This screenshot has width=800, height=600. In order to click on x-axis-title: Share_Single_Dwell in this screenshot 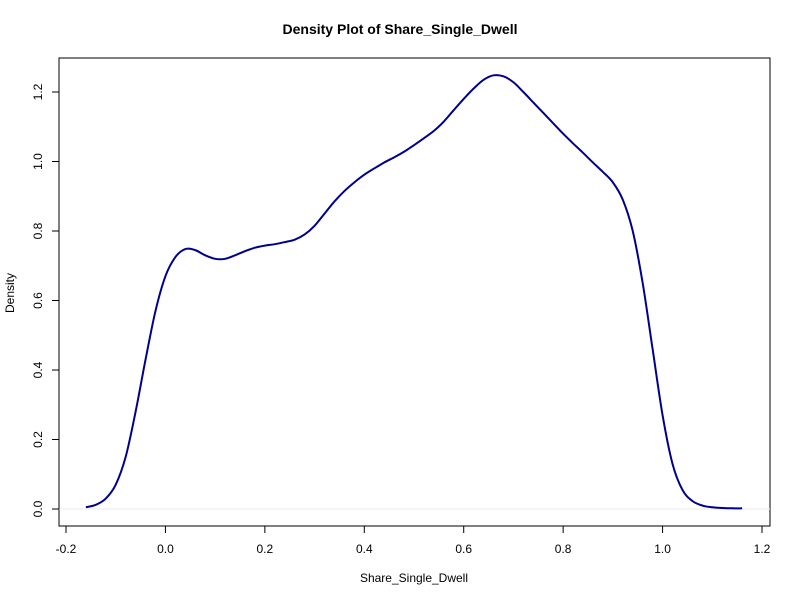, I will do `click(414, 578)`.